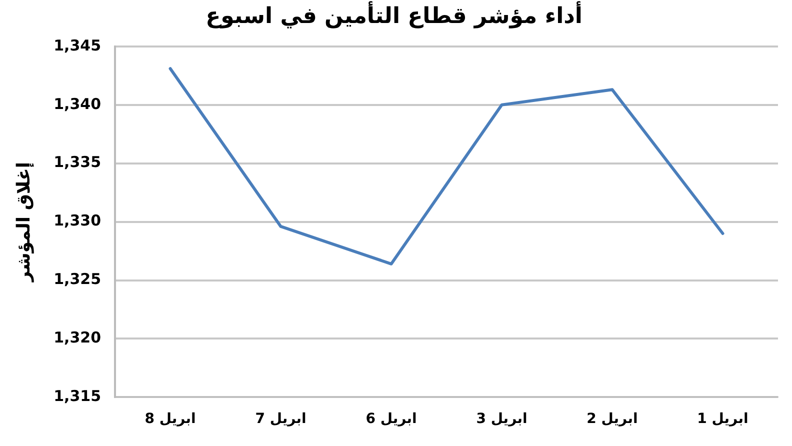 Image resolution: width=792 pixels, height=446 pixels. Describe the element at coordinates (78, 221) in the screenshot. I see `y-tick-label: 1,330` at that location.